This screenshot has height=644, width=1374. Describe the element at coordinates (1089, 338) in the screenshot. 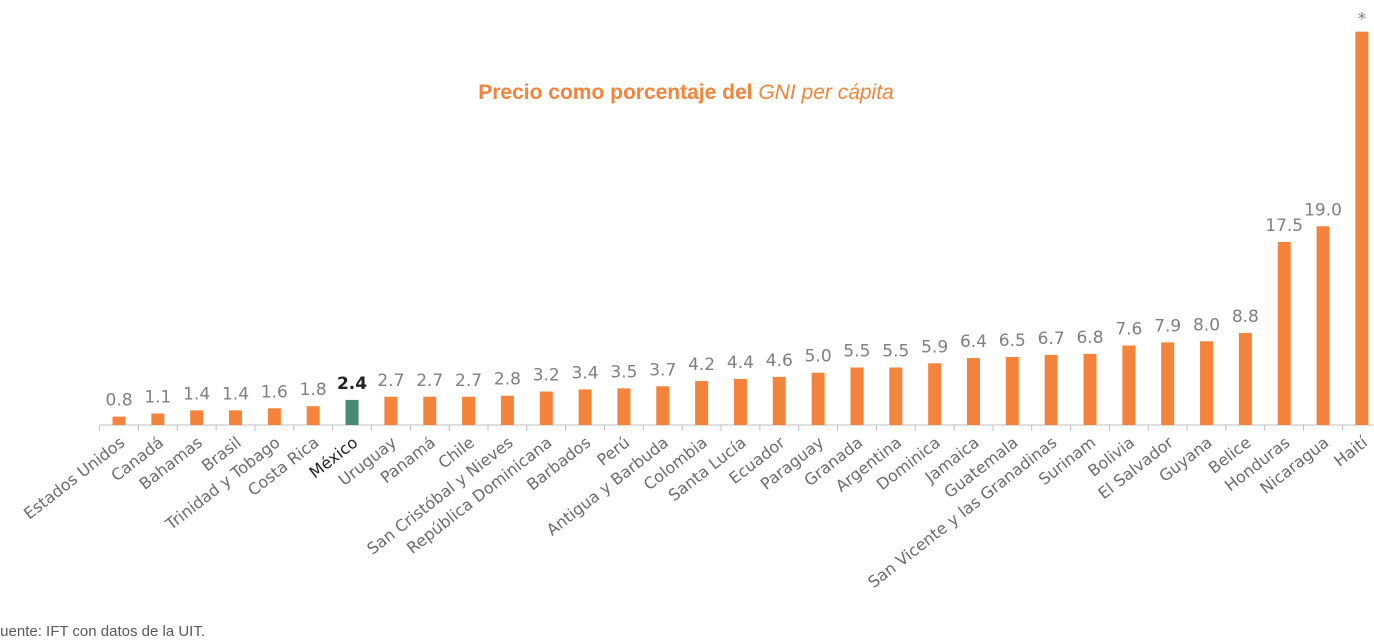

I see `value-label: 6.8` at that location.